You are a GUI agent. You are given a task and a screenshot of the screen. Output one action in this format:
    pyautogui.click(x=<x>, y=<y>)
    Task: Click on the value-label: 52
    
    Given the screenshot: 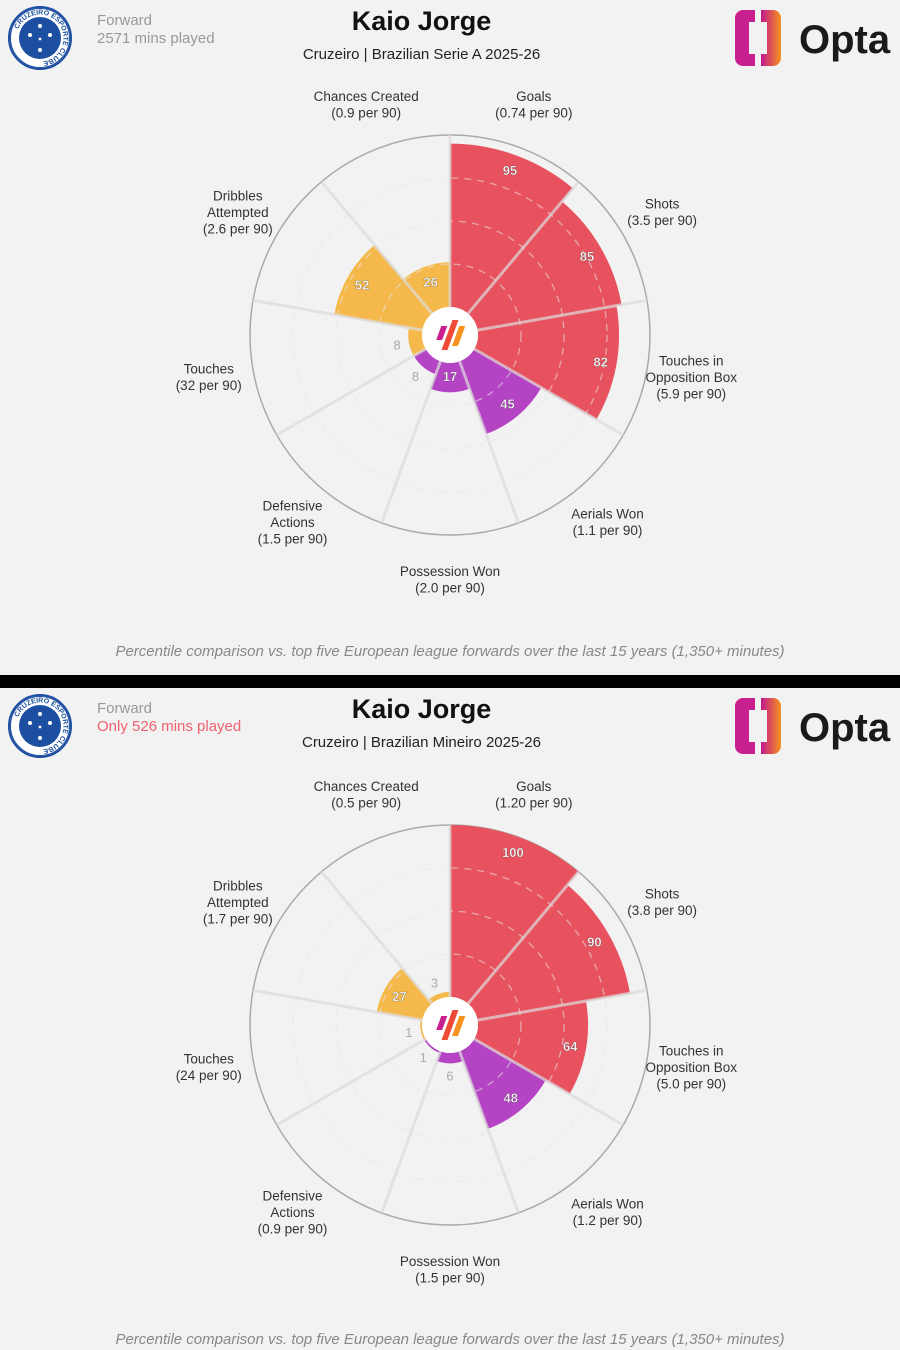 What is the action you would take?
    pyautogui.click(x=362, y=284)
    